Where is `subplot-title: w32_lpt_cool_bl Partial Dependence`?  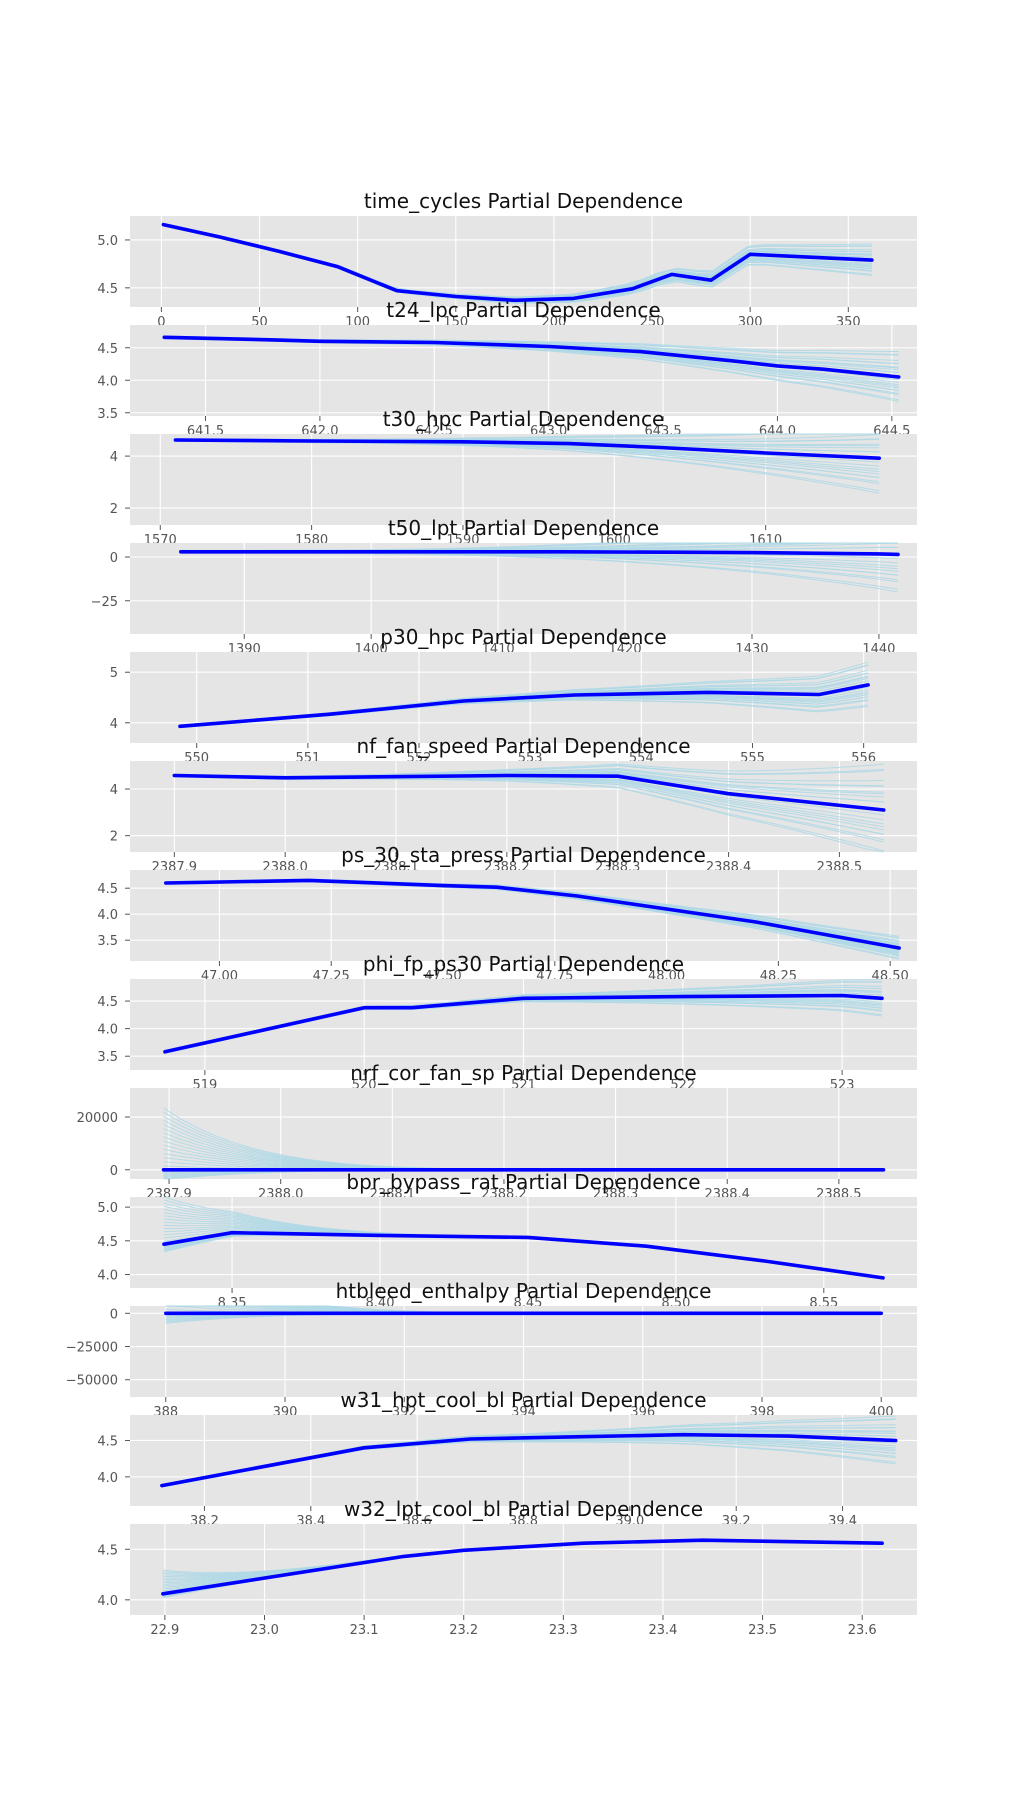 subplot-title: w32_lpt_cool_bl Partial Dependence is located at coordinates (523, 1509).